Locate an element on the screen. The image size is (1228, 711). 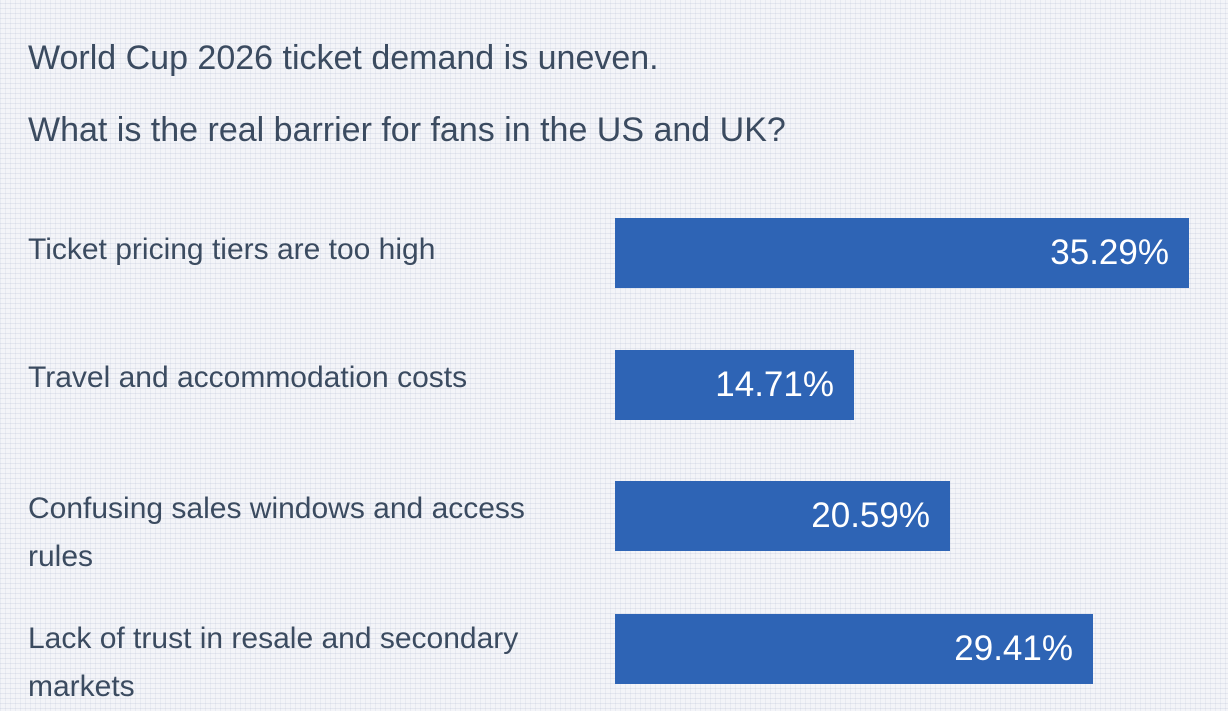
category-label: Travel and accommodation costs is located at coordinates (248, 377).